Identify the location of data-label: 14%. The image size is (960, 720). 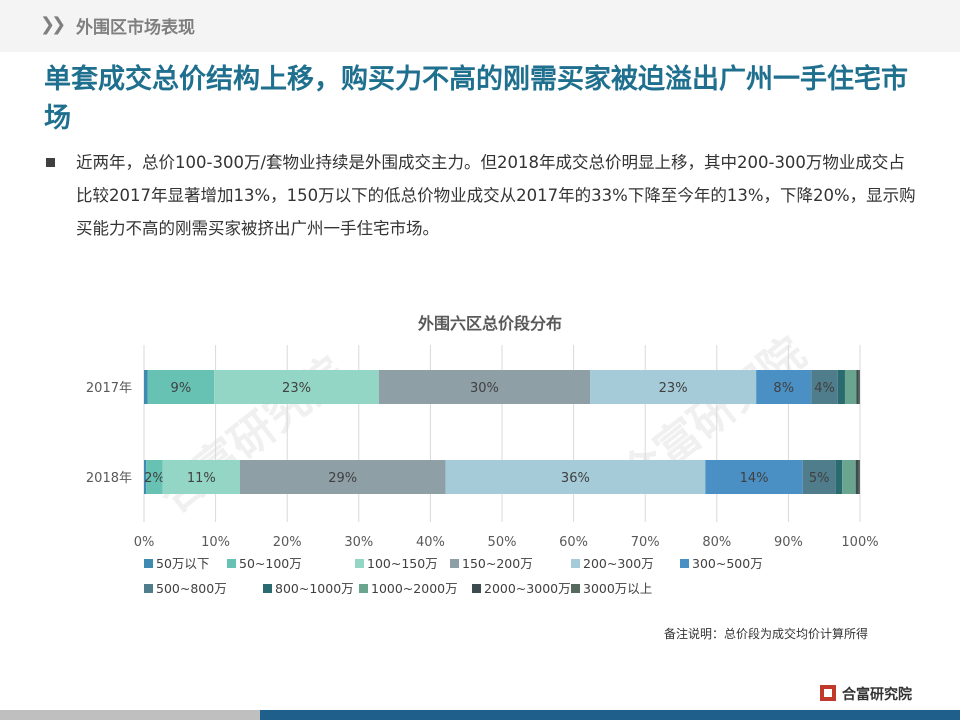
(754, 478).